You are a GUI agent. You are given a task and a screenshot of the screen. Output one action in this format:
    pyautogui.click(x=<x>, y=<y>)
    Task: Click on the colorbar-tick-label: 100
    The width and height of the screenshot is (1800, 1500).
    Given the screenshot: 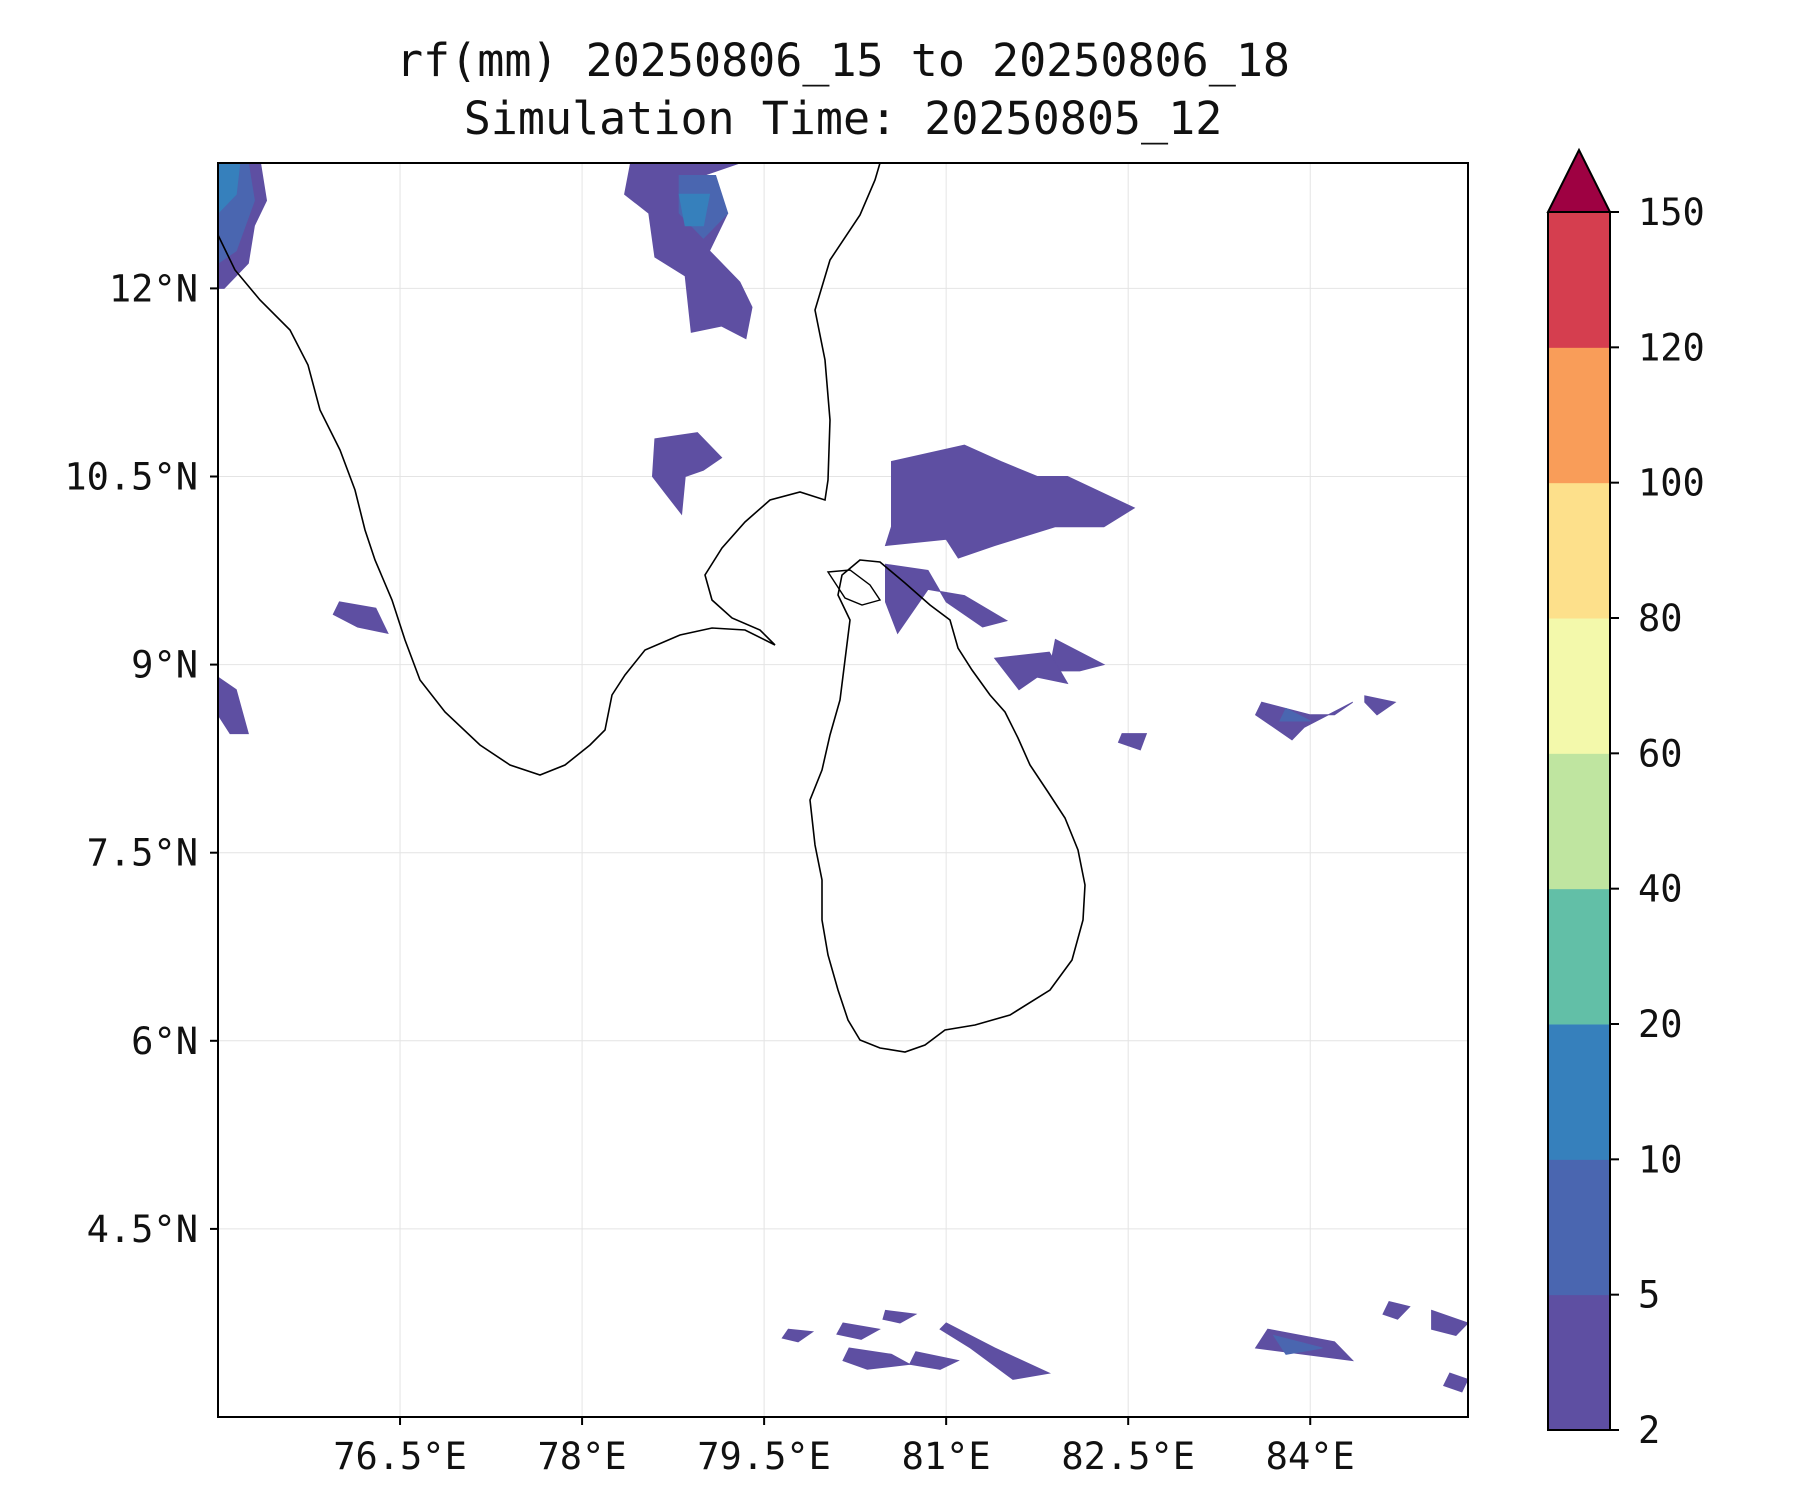 What is the action you would take?
    pyautogui.click(x=1671, y=483)
    